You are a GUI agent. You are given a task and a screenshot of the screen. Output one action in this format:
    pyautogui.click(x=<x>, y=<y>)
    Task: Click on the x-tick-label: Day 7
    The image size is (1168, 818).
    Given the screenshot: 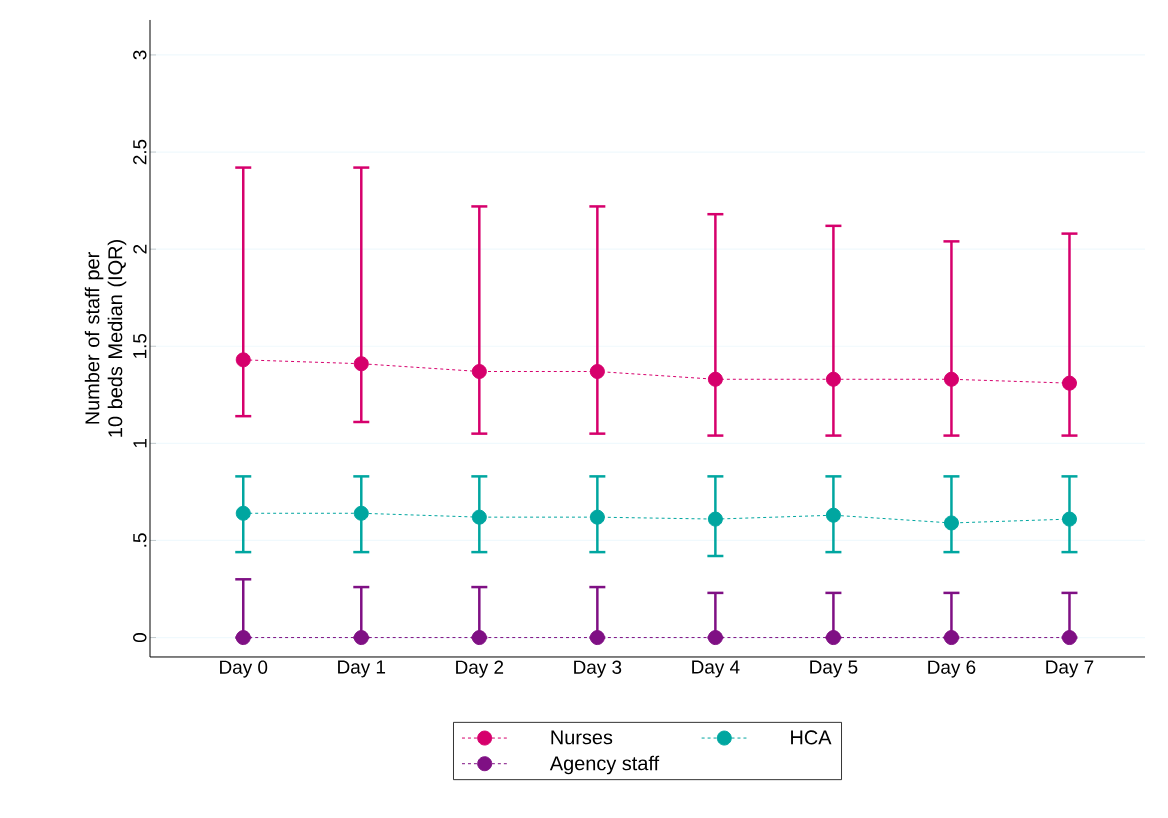 What is the action you would take?
    pyautogui.click(x=1070, y=669)
    